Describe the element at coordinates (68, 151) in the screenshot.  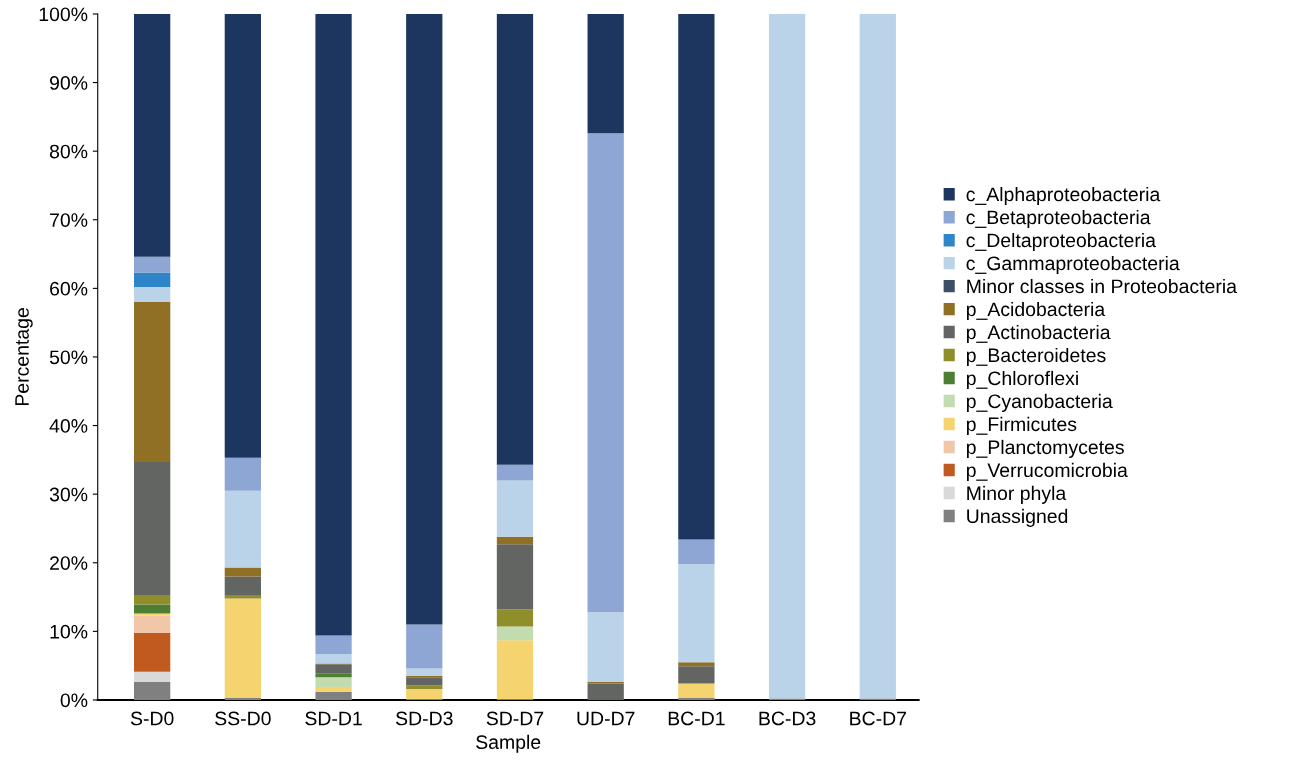
I see `y-tick-label: 80%` at that location.